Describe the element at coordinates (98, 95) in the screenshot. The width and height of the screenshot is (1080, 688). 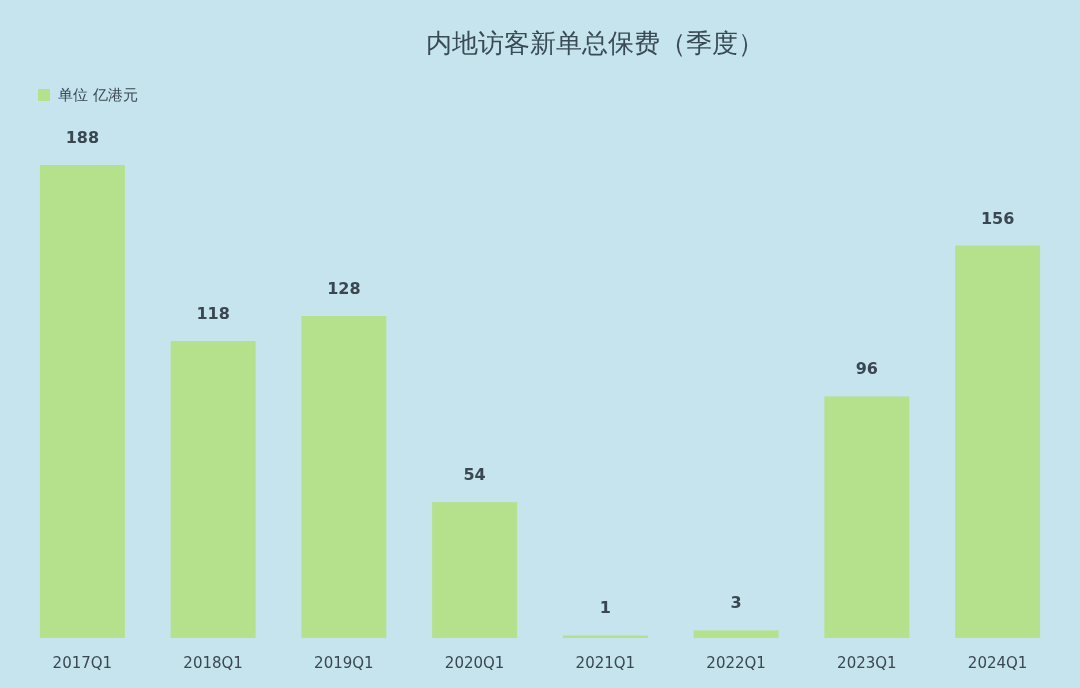
I see `legend-label: 单位 亿港元` at that location.